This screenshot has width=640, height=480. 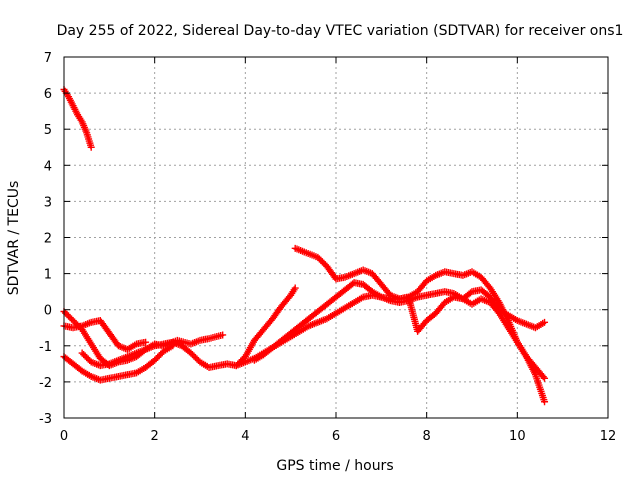 What do you see at coordinates (48, 130) in the screenshot?
I see `y-tick-label: 5` at bounding box center [48, 130].